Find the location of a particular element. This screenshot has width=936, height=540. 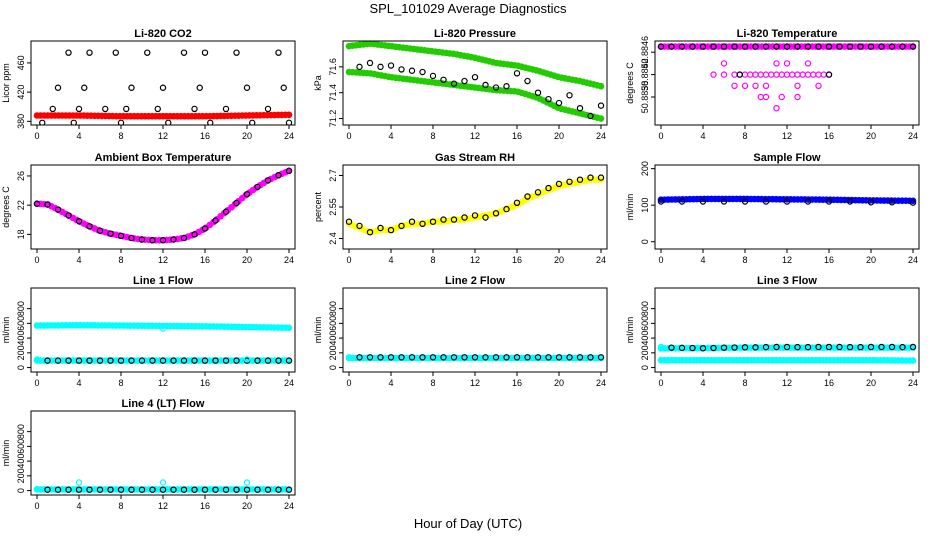

y-axis: 71.2 71.4 71.6 is located at coordinates (335, 92).